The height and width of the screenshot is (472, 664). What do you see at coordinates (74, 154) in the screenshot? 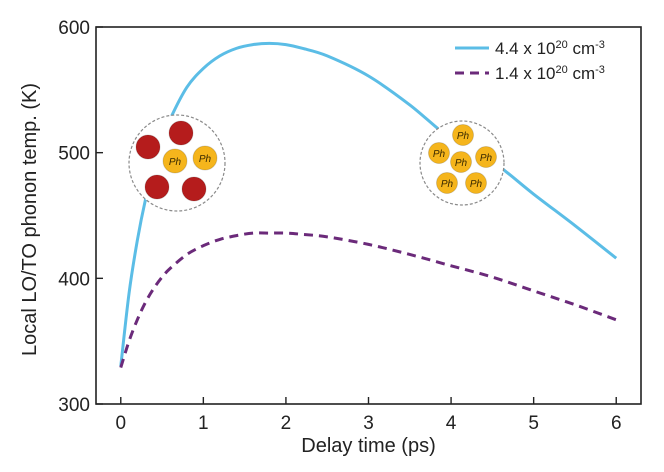
I see `y-tick-label: 500` at bounding box center [74, 154].